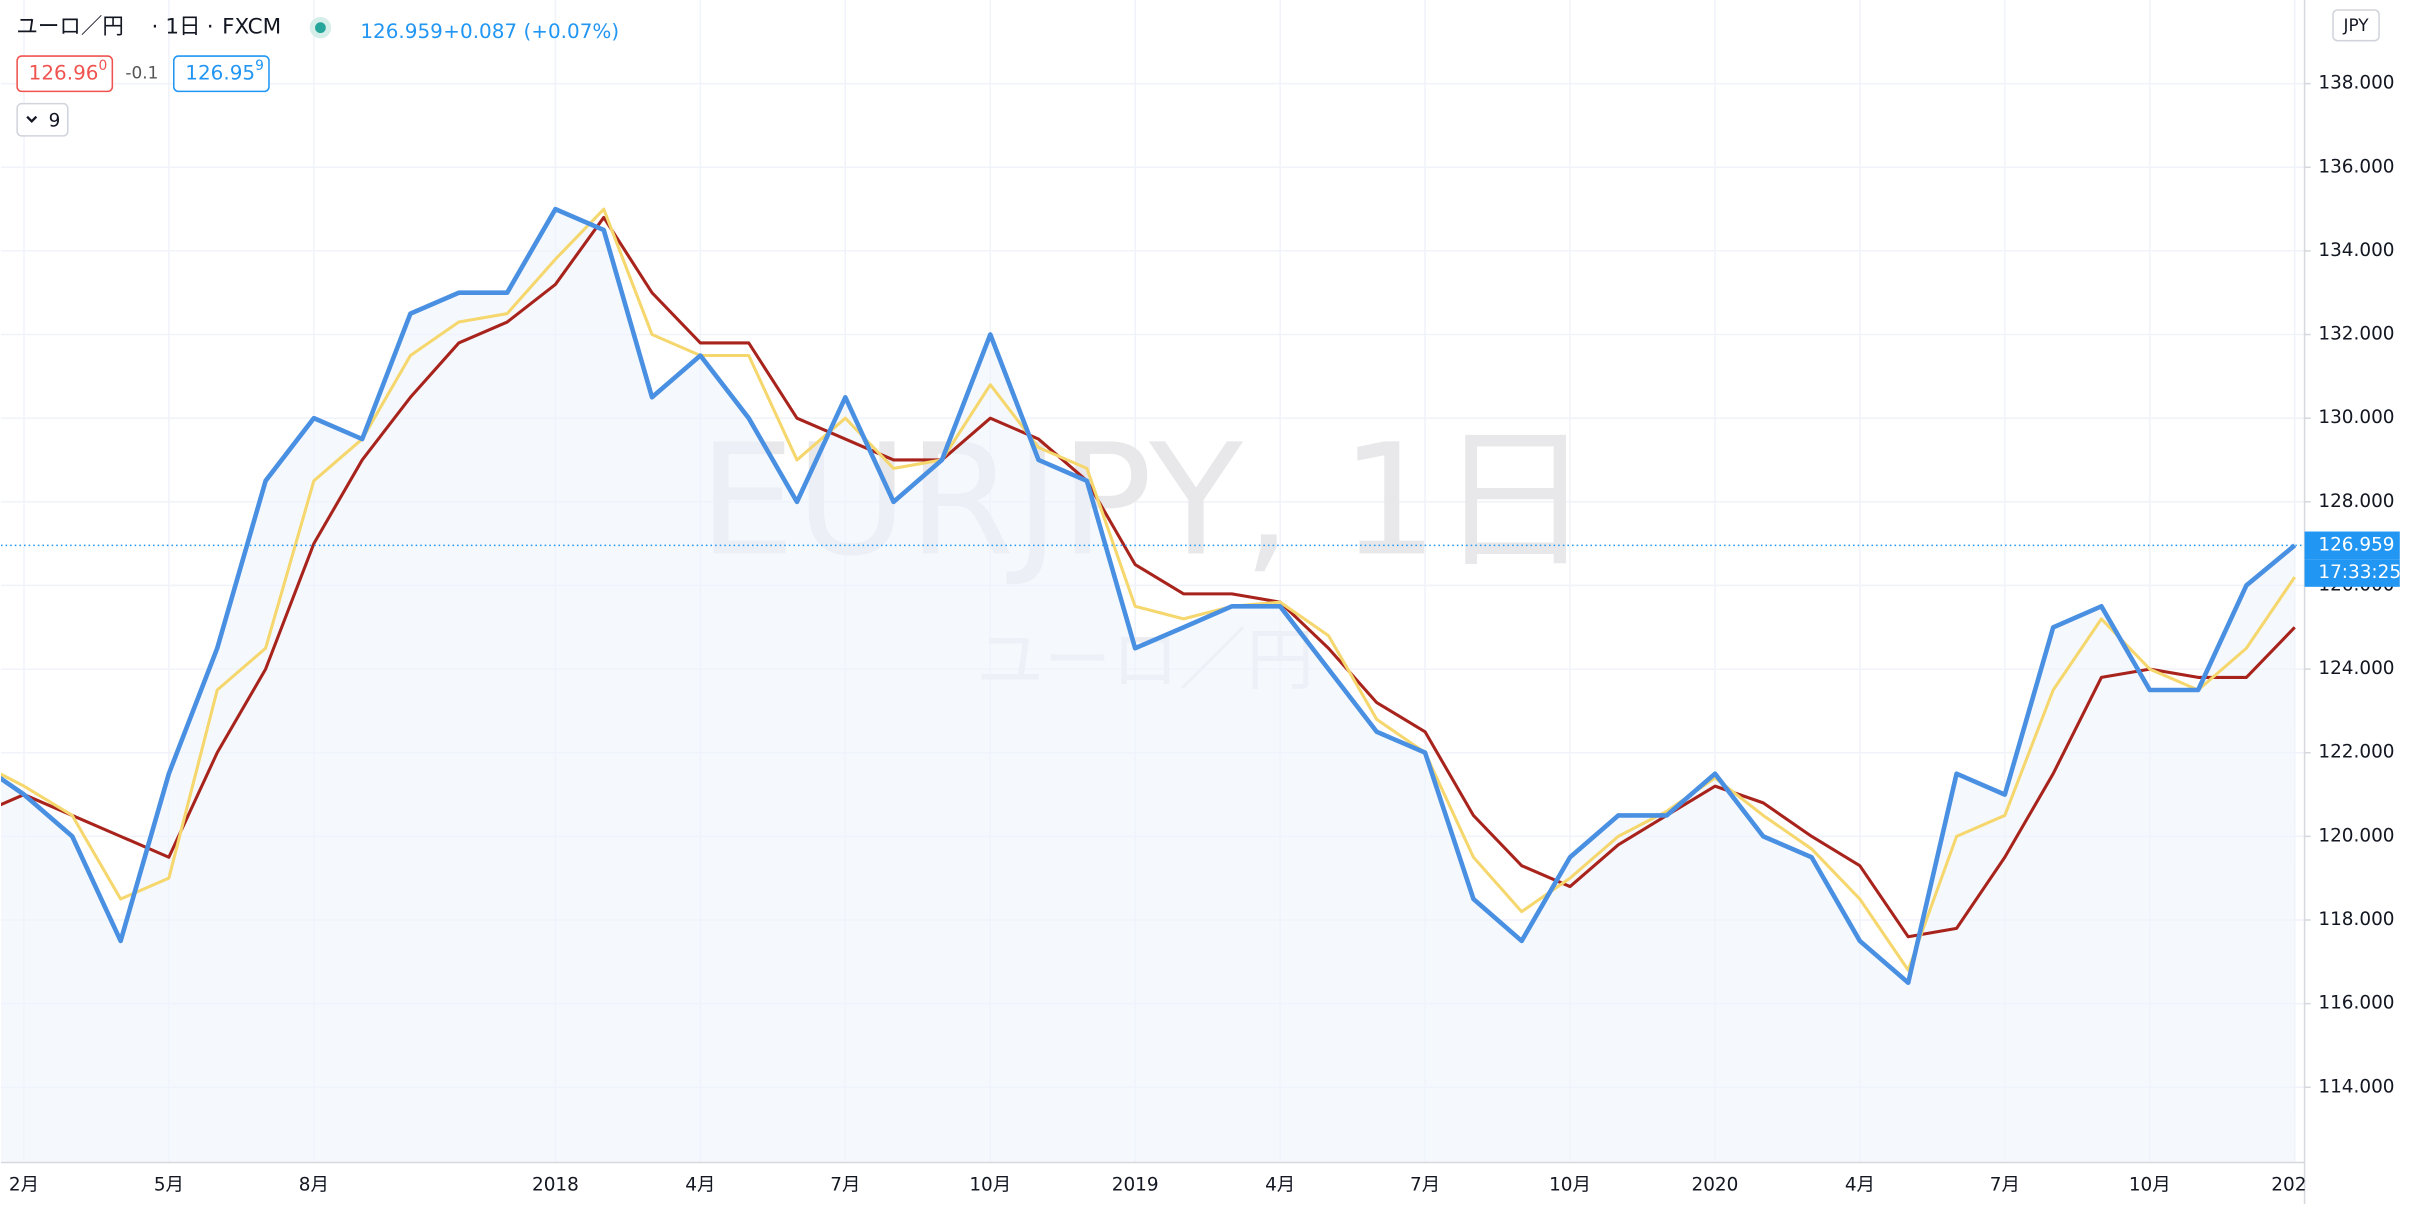 The image size is (2410, 1208). I want to click on interval: 1日, so click(182, 27).